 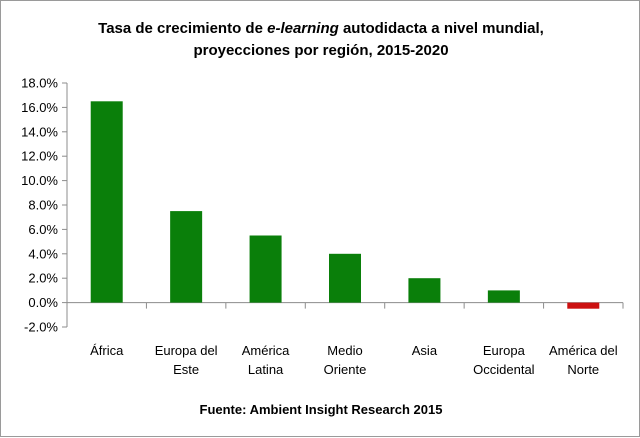 What do you see at coordinates (43, 253) in the screenshot?
I see `y-tick-label: 4.0%` at bounding box center [43, 253].